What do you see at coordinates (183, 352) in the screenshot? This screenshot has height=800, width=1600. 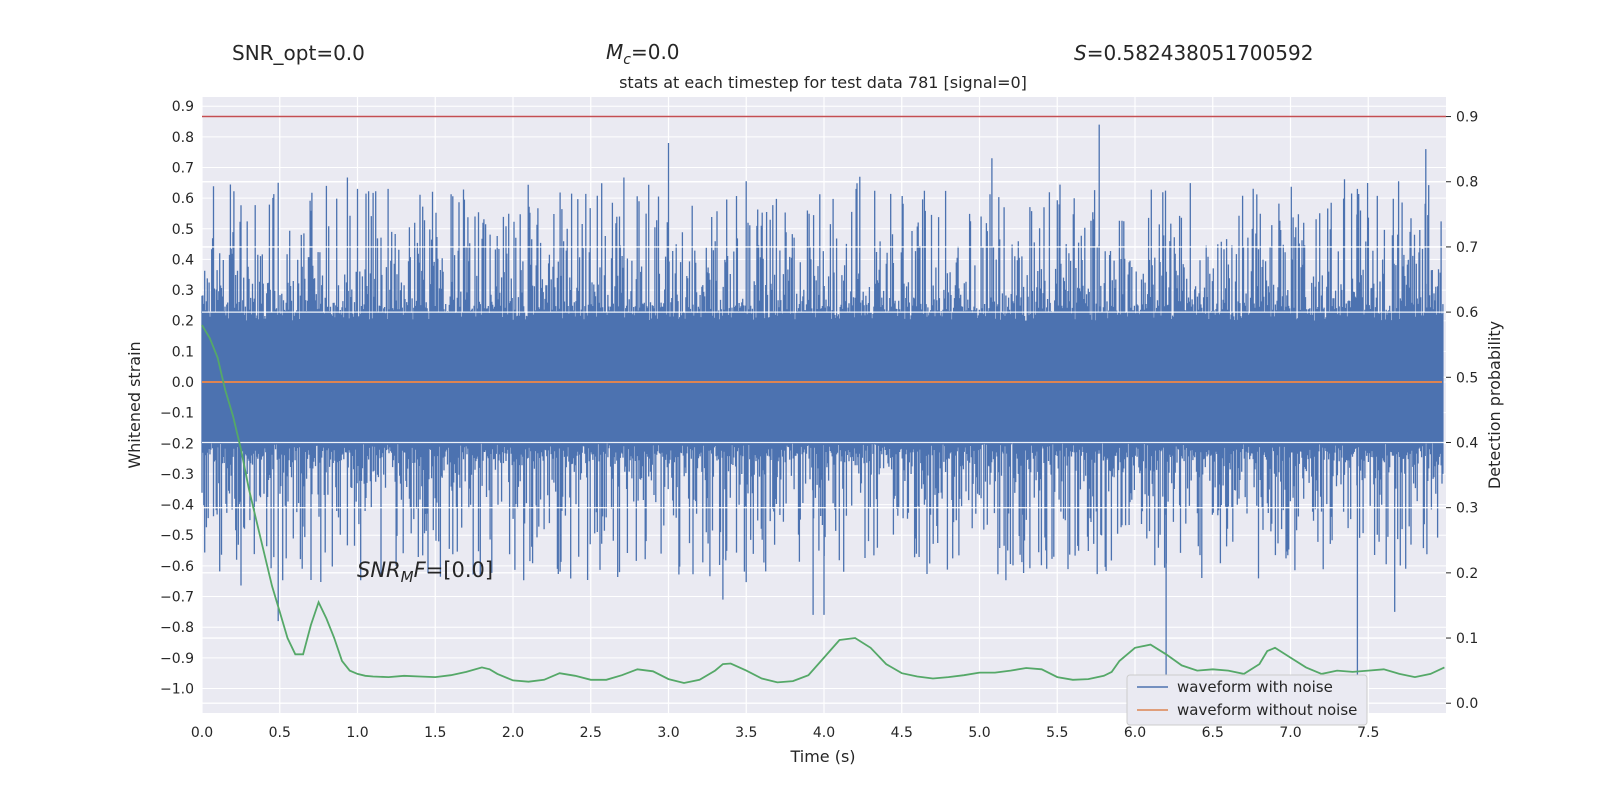 I see `y-tick-label: 0.1` at bounding box center [183, 352].